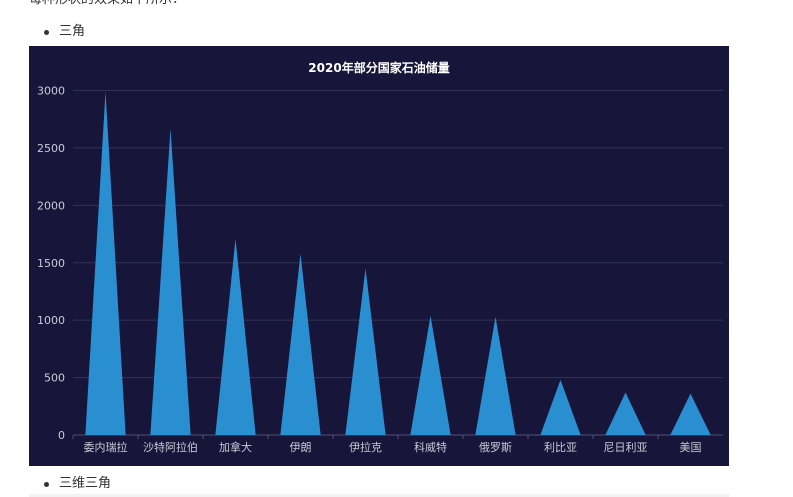 This screenshot has width=793, height=497. What do you see at coordinates (106, 447) in the screenshot?
I see `x-tick-label: 委内瑞拉` at bounding box center [106, 447].